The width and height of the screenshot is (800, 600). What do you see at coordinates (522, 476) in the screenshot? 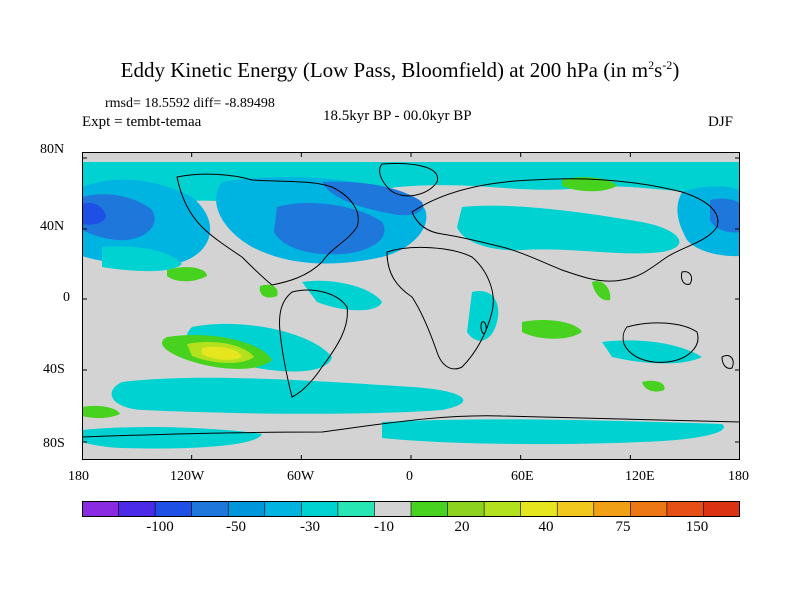
I see `lon-tick-label: 60E` at bounding box center [522, 476].